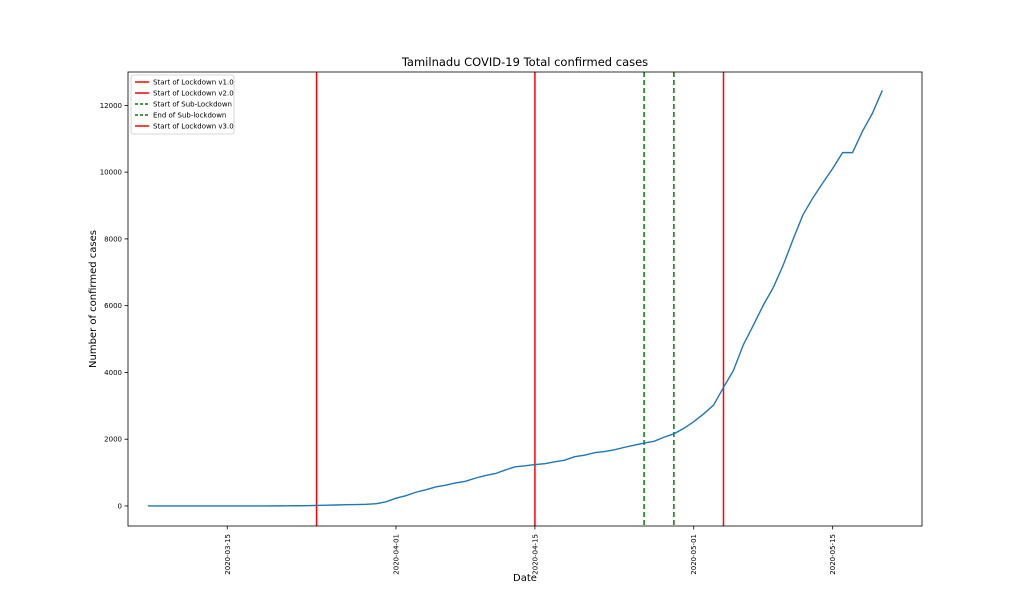 Image resolution: width=1024 pixels, height=602 pixels. I want to click on legend-label-2: Start of Sub-Lockdown, so click(192, 105).